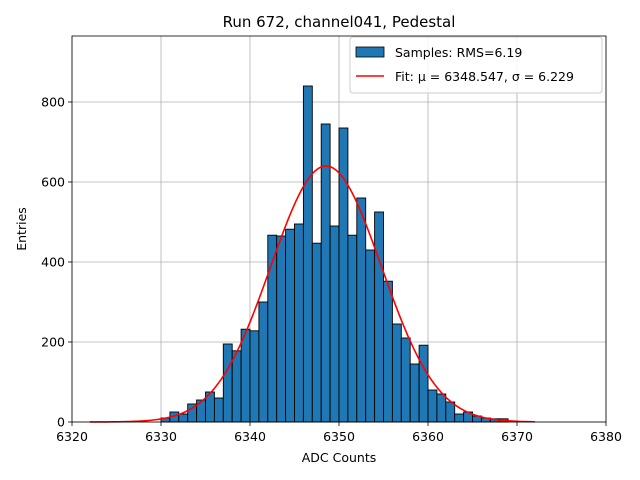  I want to click on legend-samples-swatch, so click(370, 52).